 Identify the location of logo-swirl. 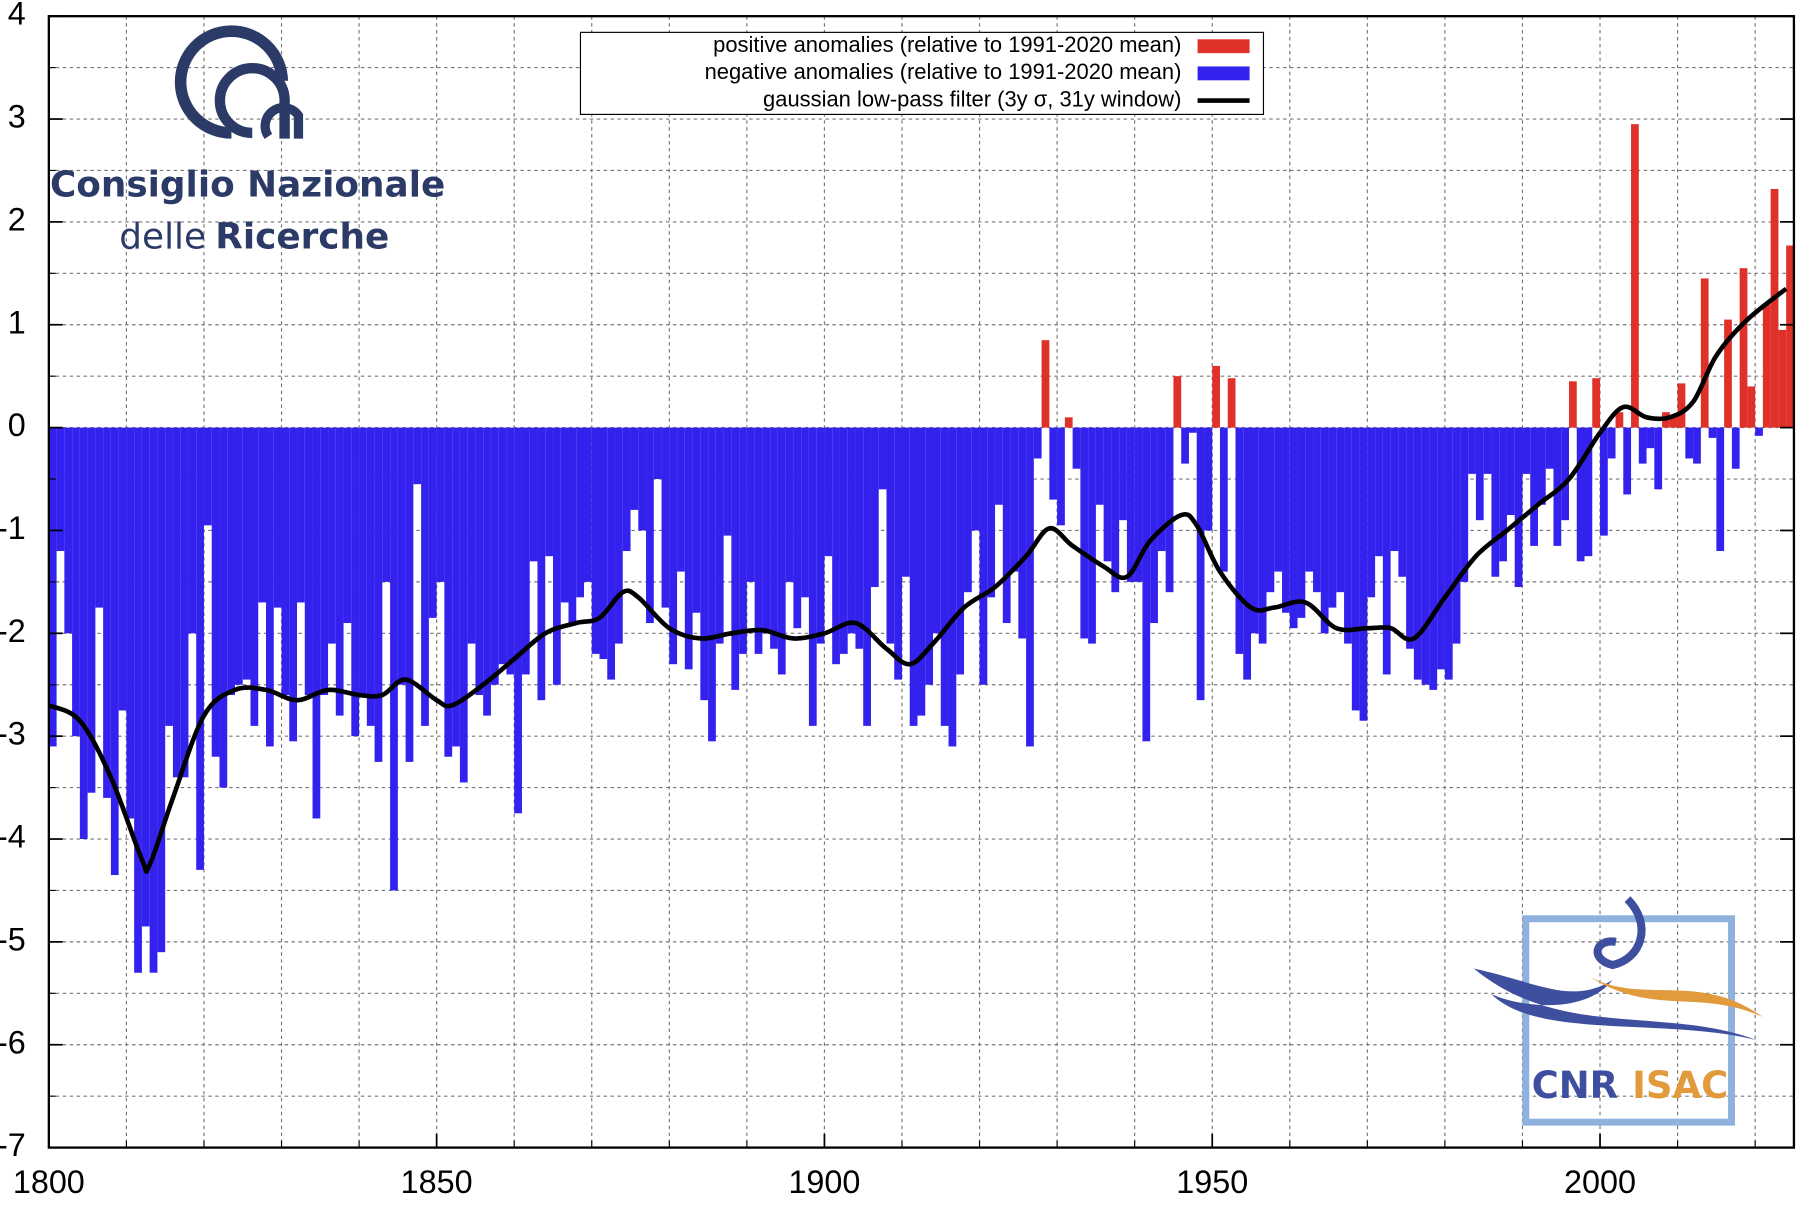
(1619, 933).